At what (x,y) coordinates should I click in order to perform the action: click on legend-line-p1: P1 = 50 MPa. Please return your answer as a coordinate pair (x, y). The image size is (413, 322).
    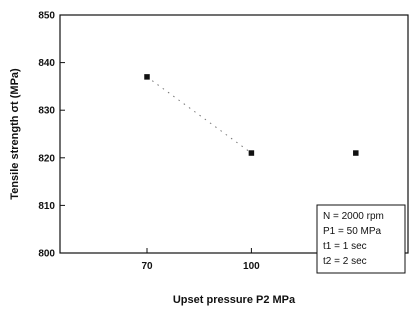
    Looking at the image, I should click on (352, 231).